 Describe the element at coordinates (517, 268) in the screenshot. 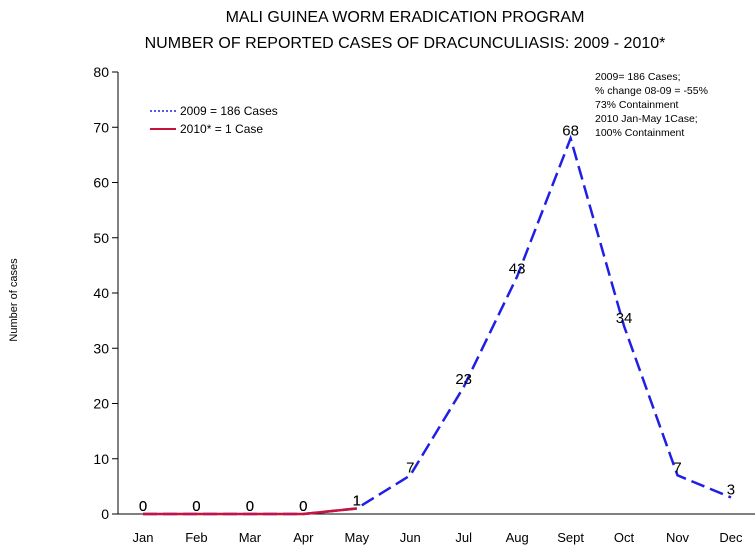

I see `data-label: 43` at that location.